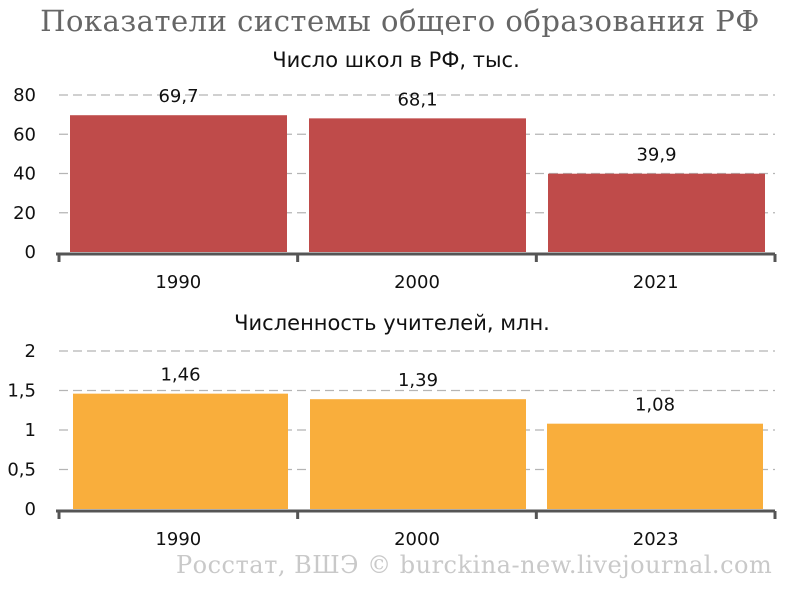 The width and height of the screenshot is (800, 591). Describe the element at coordinates (656, 155) in the screenshot. I see `schools-data-label: 39,9` at that location.